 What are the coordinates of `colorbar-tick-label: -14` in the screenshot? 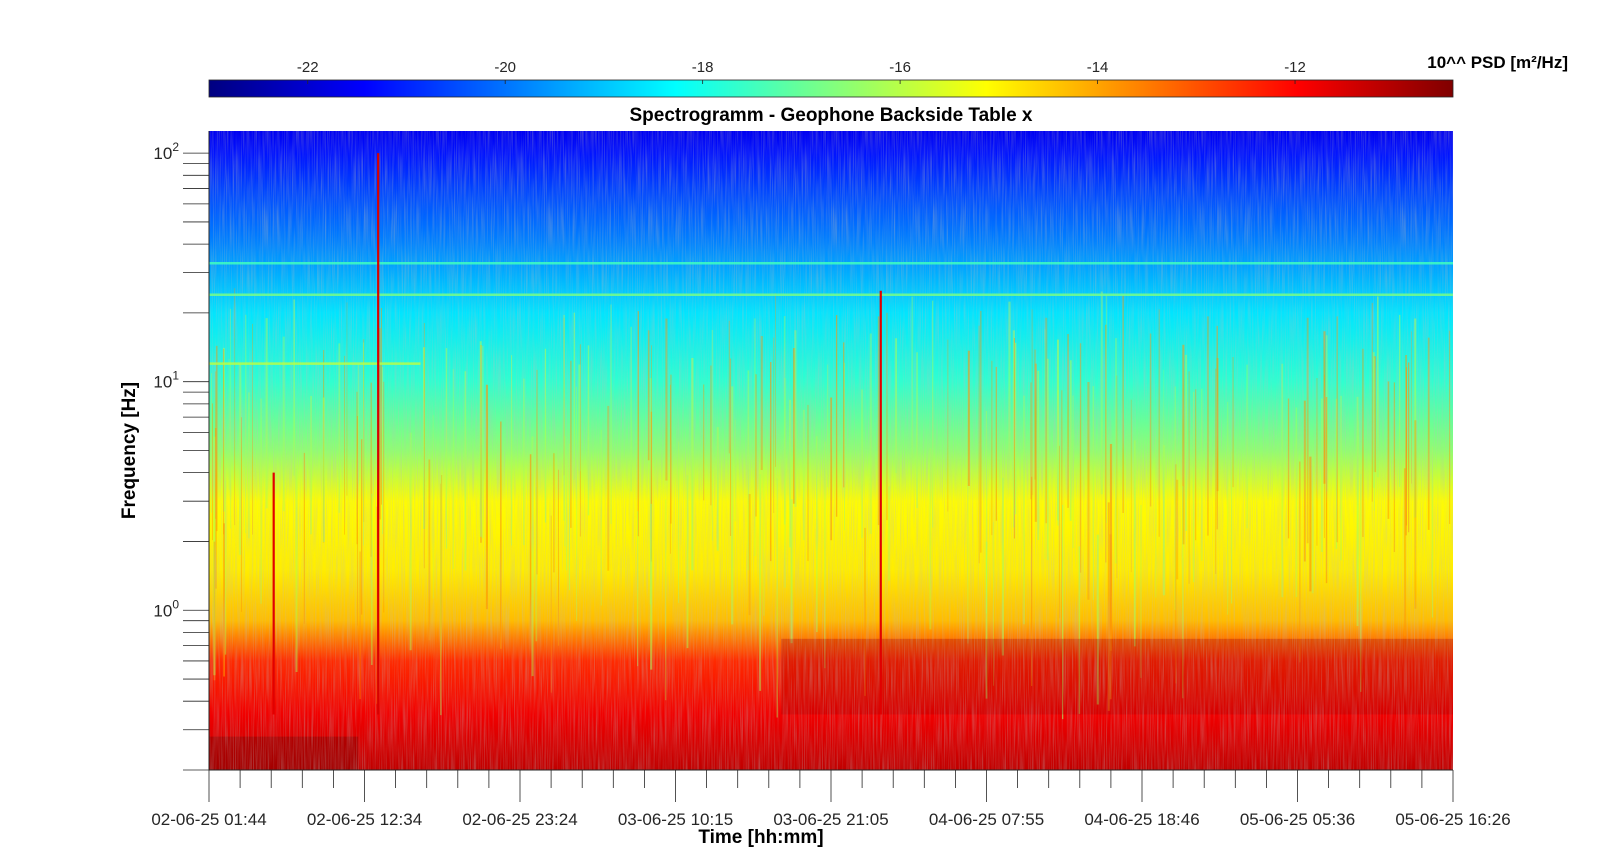 It's located at (1098, 67).